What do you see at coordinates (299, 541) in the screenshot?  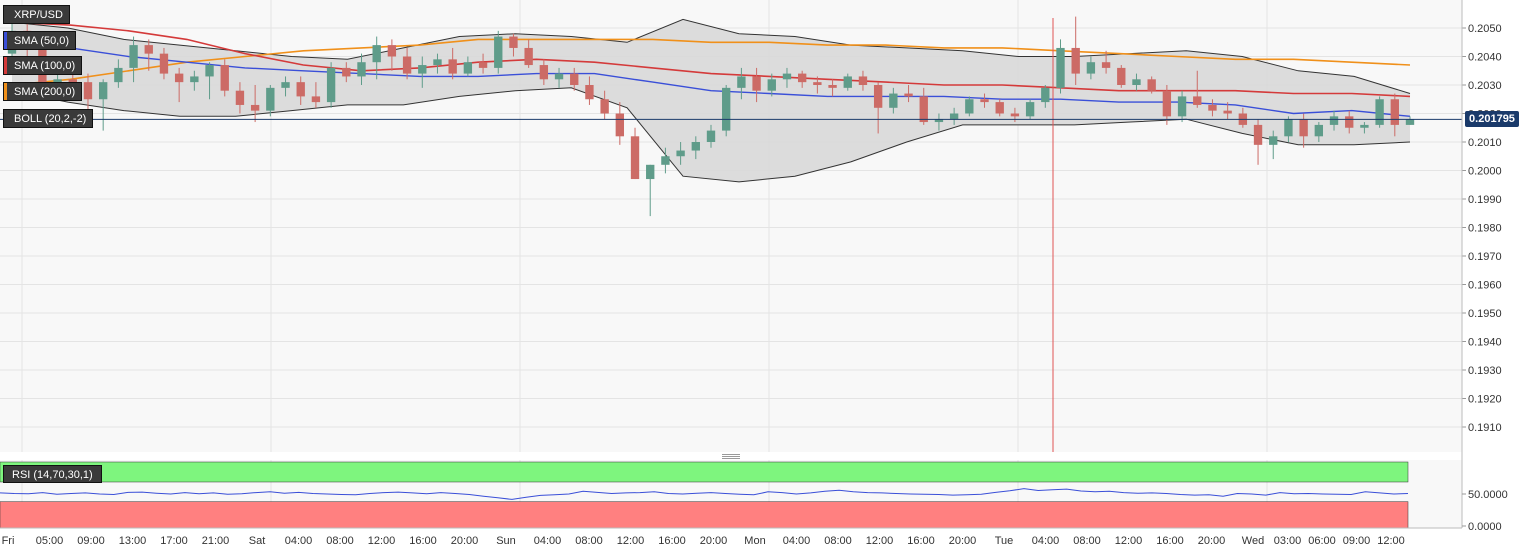 I see `time-tick-label: 04:00` at bounding box center [299, 541].